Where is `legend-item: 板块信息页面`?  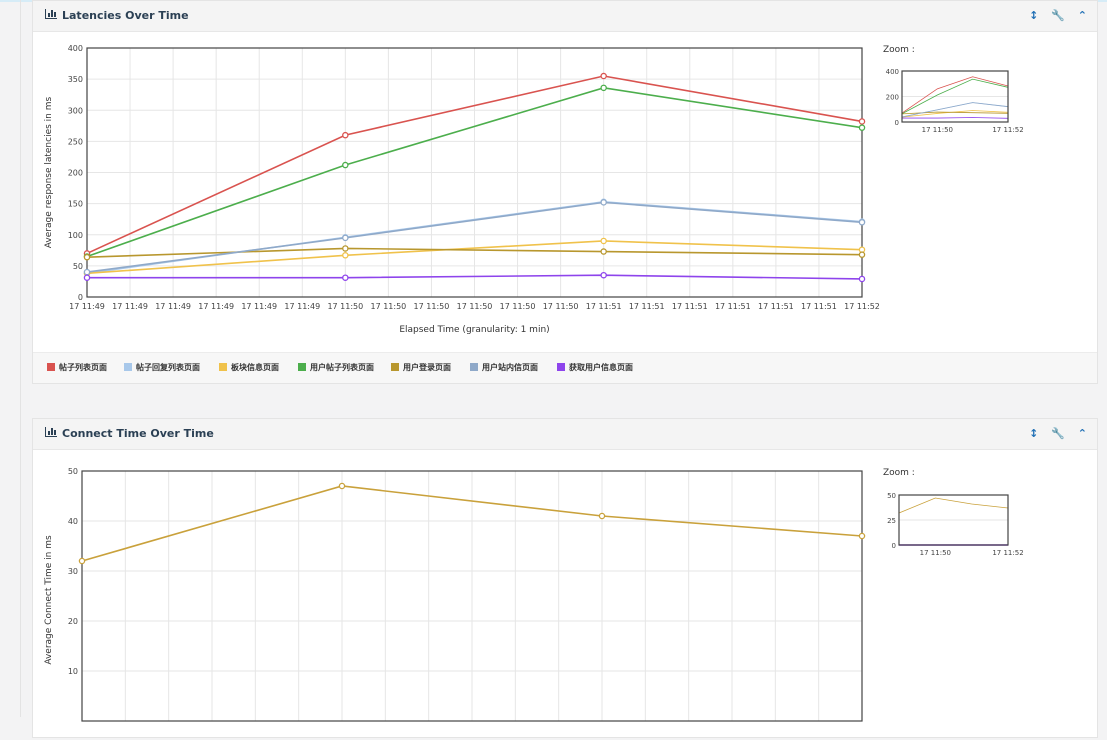
legend-item: 板块信息页面 is located at coordinates (249, 368).